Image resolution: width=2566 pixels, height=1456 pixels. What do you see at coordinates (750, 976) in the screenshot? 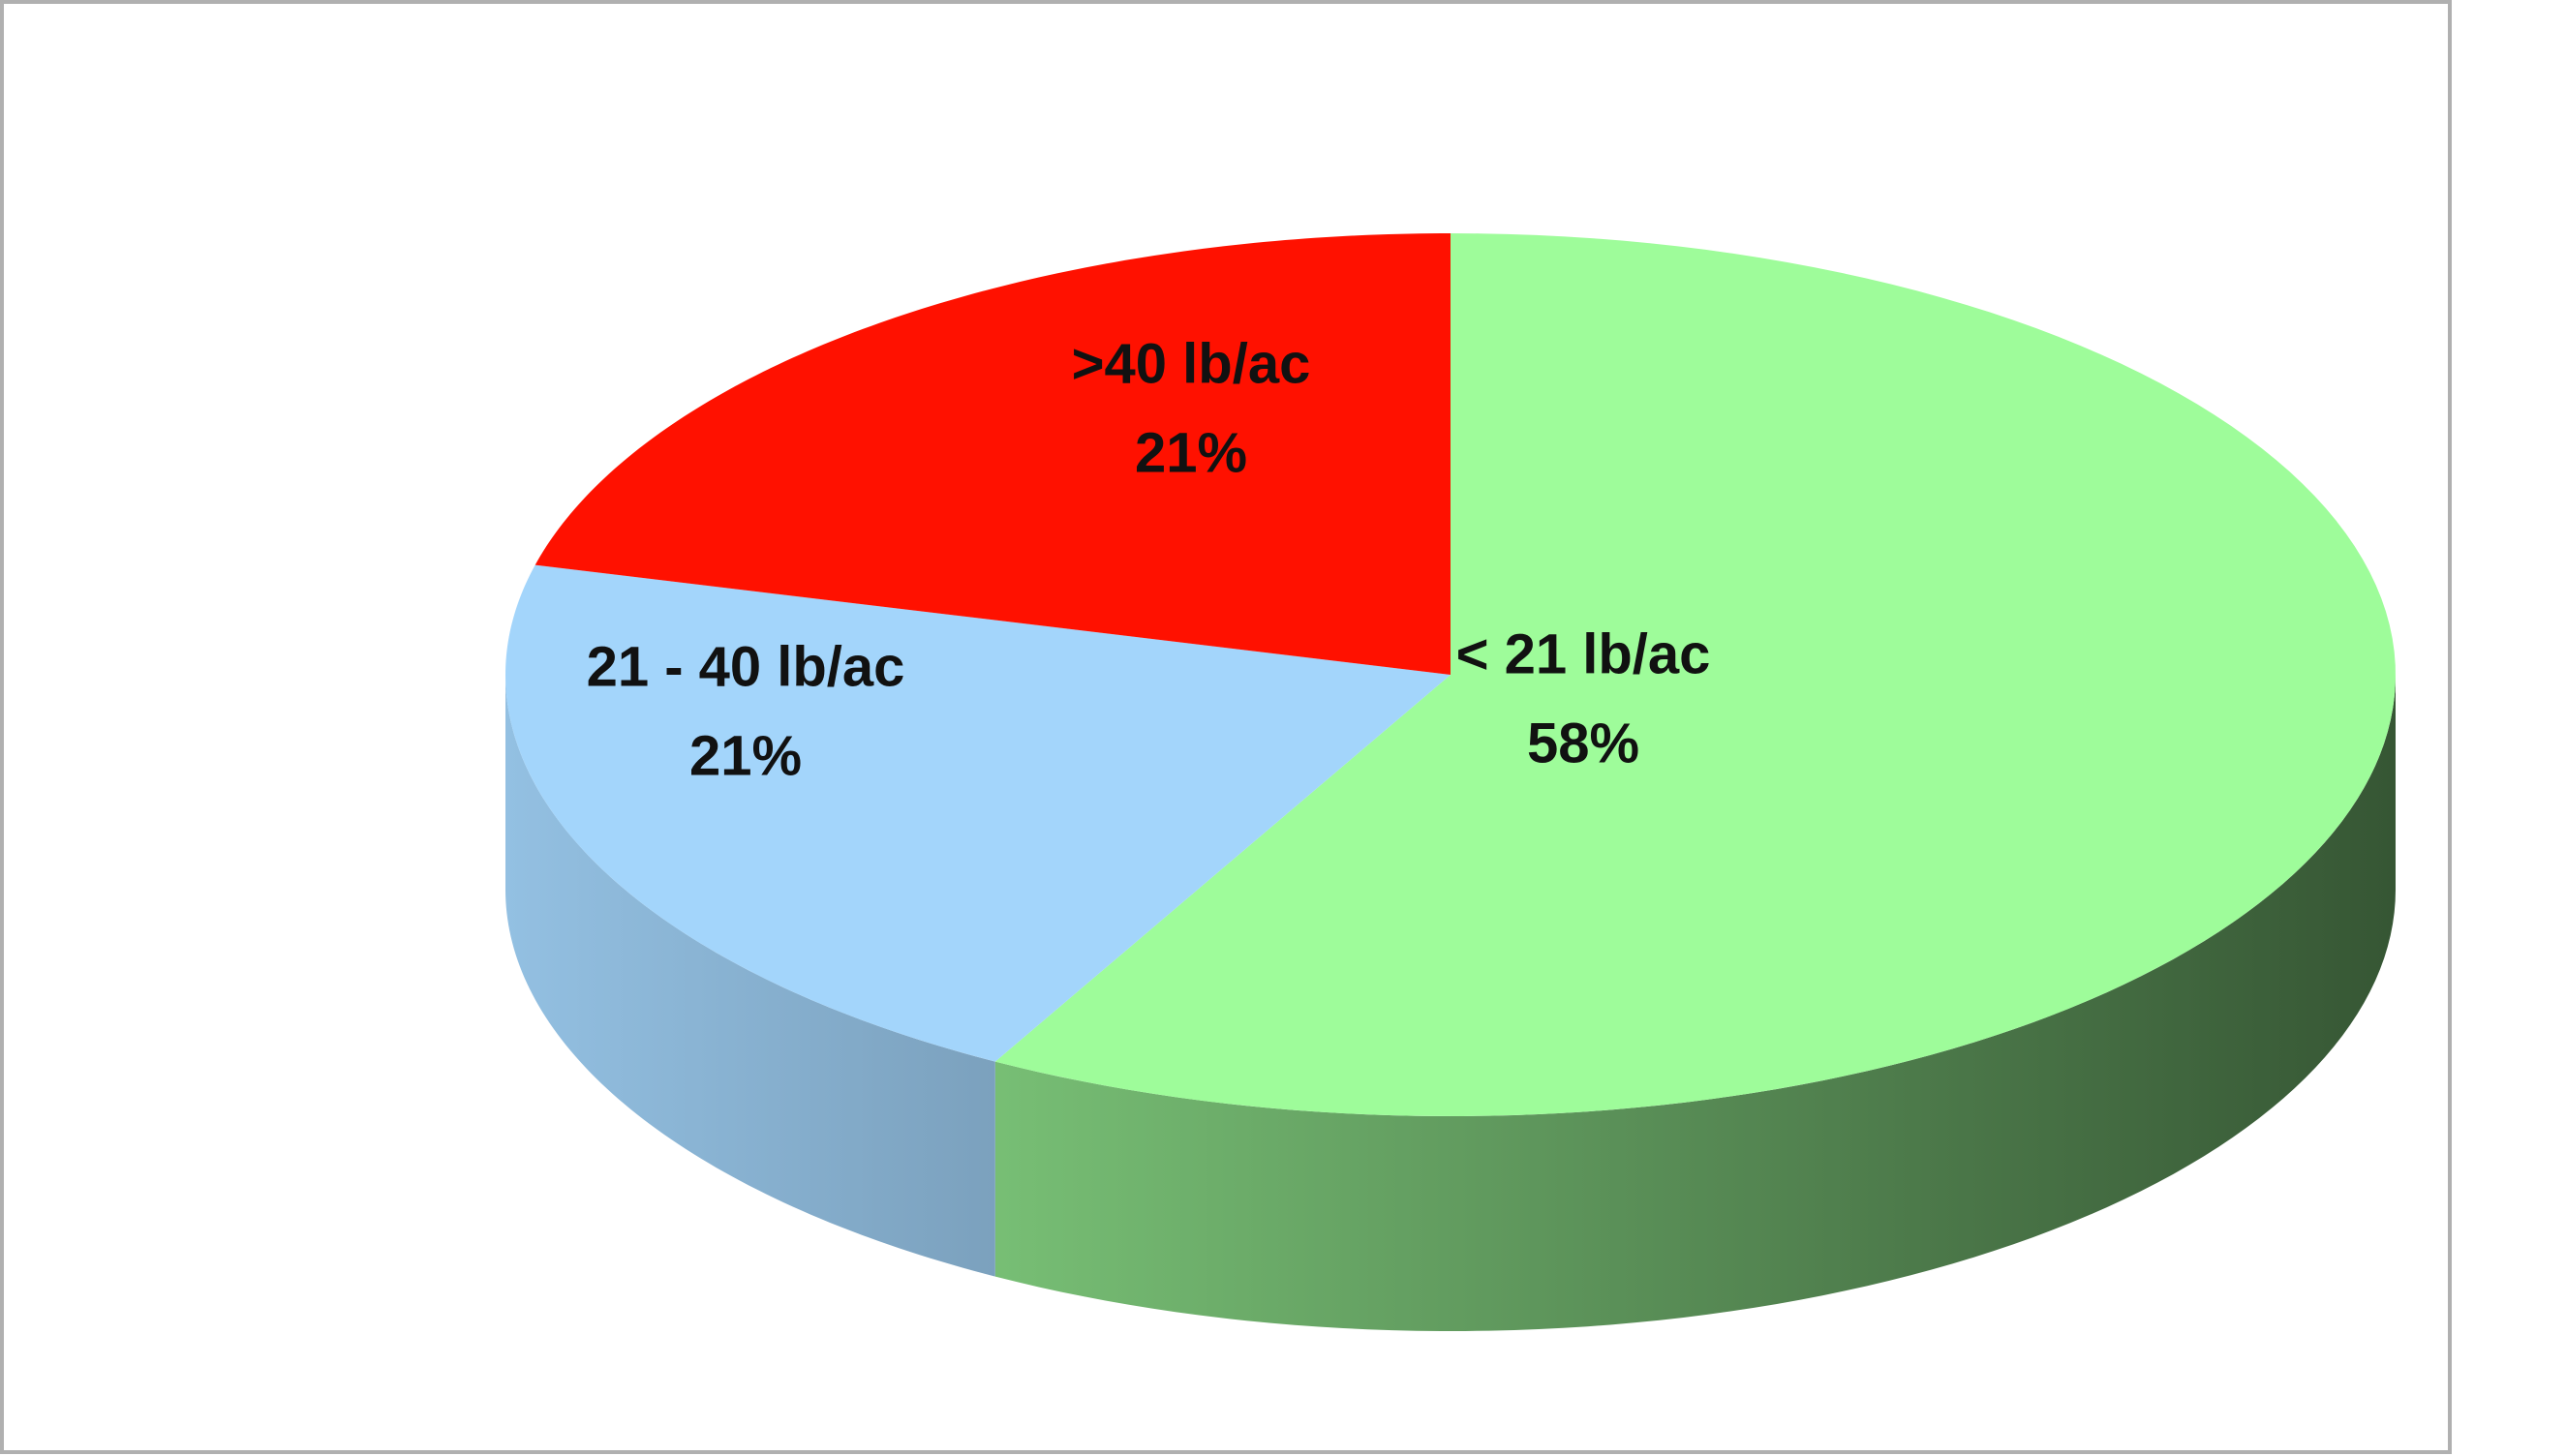
I see `slice-side` at bounding box center [750, 976].